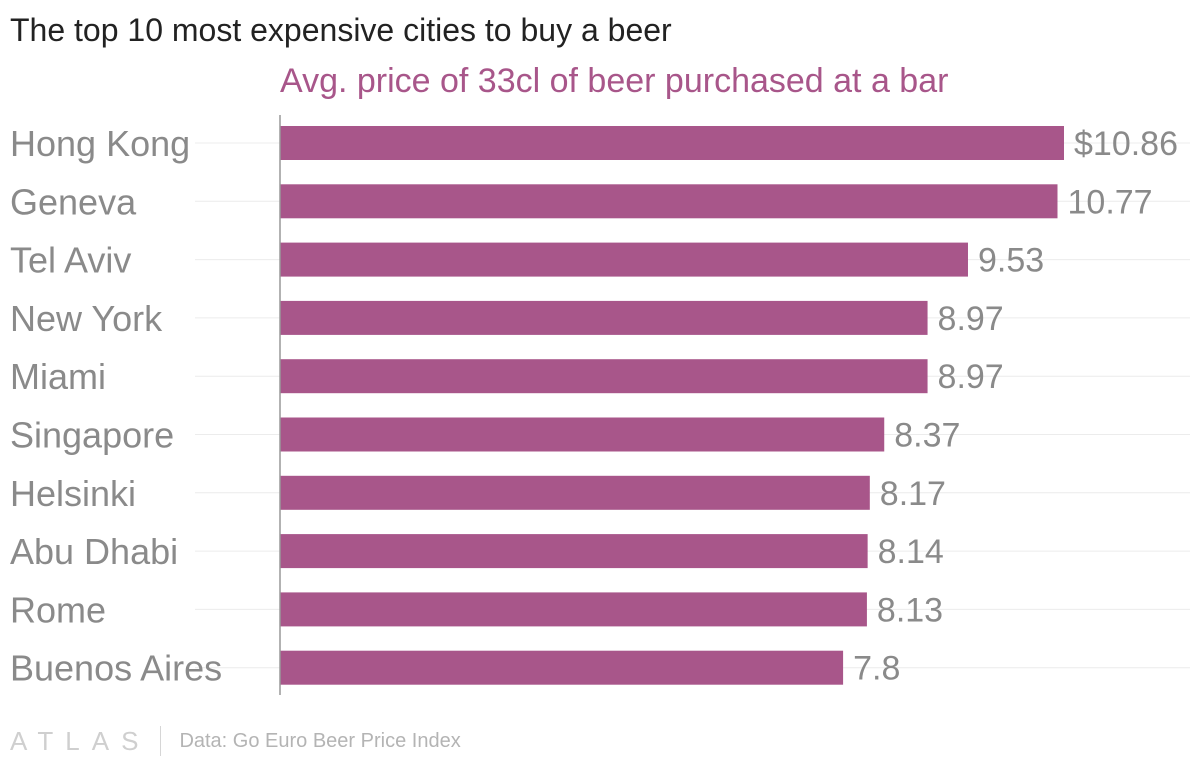  Describe the element at coordinates (73, 201) in the screenshot. I see `category-label: Geneva` at that location.